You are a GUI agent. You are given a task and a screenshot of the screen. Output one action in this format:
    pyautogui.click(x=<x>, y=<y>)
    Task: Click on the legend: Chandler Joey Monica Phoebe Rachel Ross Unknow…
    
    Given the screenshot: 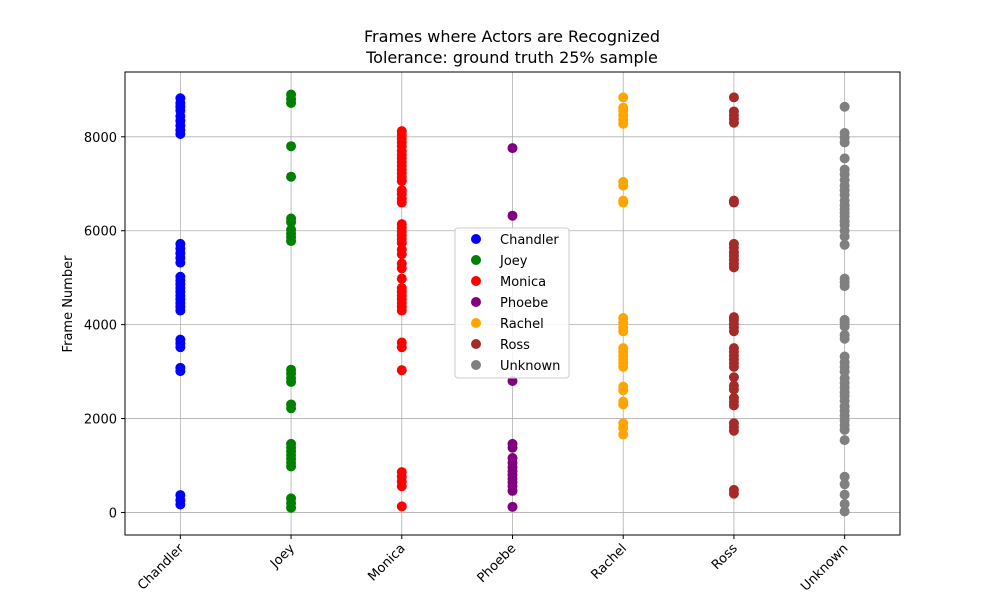 What is the action you would take?
    pyautogui.click(x=512, y=303)
    